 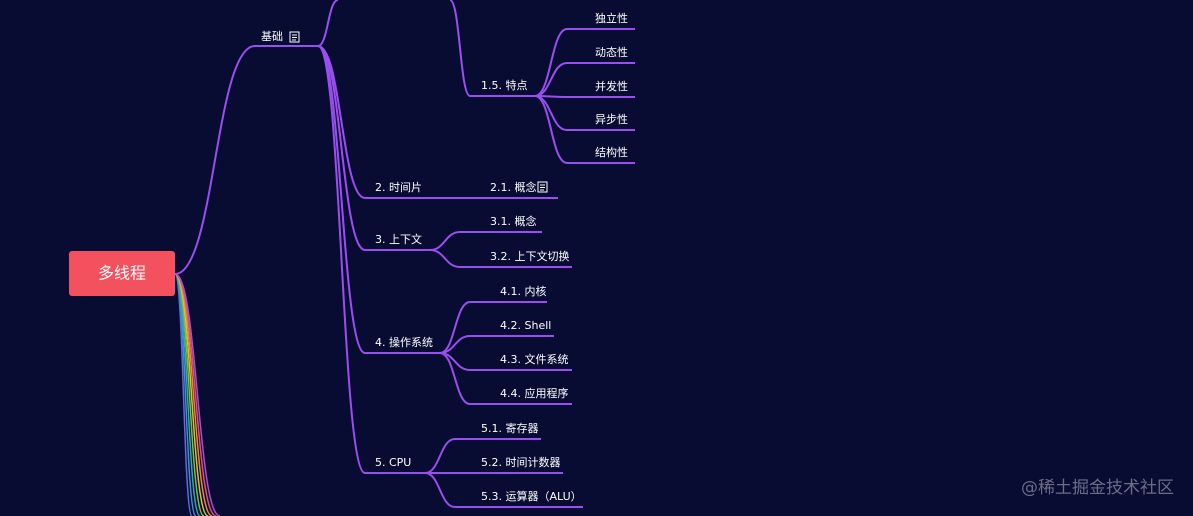 I want to click on node-label: 基础, so click(x=272, y=36).